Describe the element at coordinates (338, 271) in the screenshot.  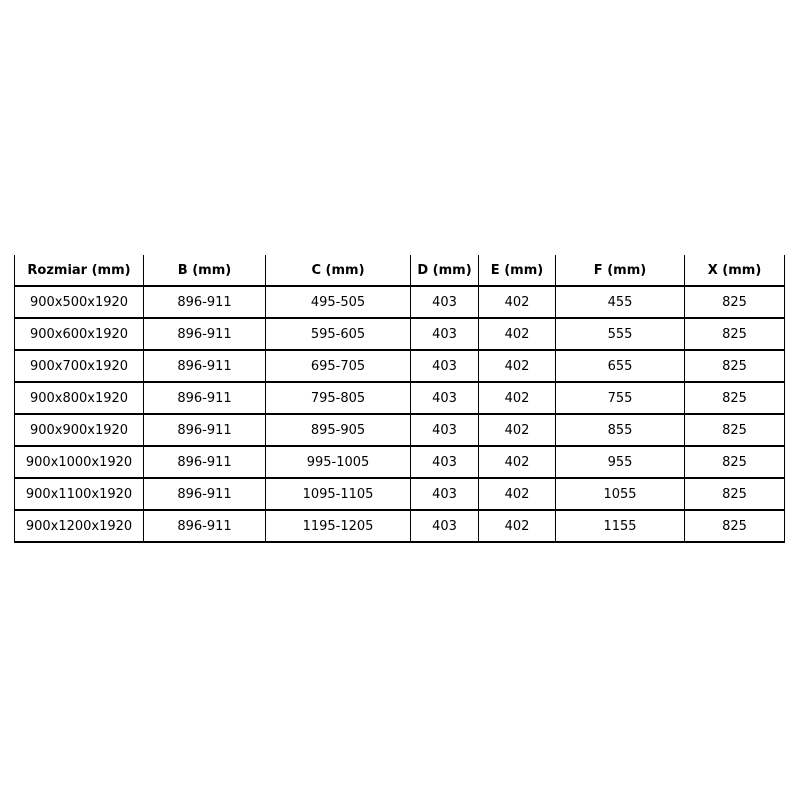
I see `column-header-2: C (mm)` at that location.